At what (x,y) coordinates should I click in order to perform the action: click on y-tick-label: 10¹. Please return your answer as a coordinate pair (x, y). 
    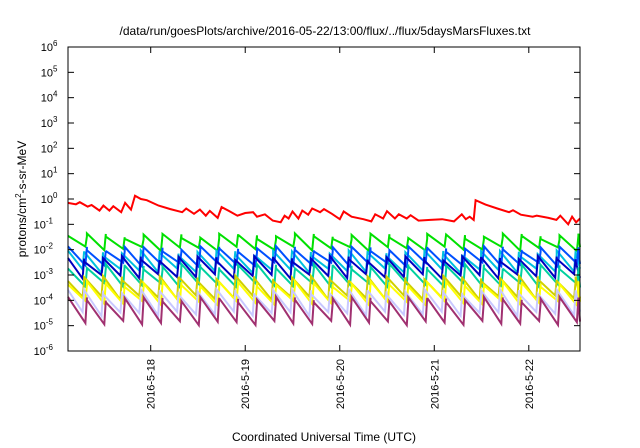
    Looking at the image, I should click on (49, 173).